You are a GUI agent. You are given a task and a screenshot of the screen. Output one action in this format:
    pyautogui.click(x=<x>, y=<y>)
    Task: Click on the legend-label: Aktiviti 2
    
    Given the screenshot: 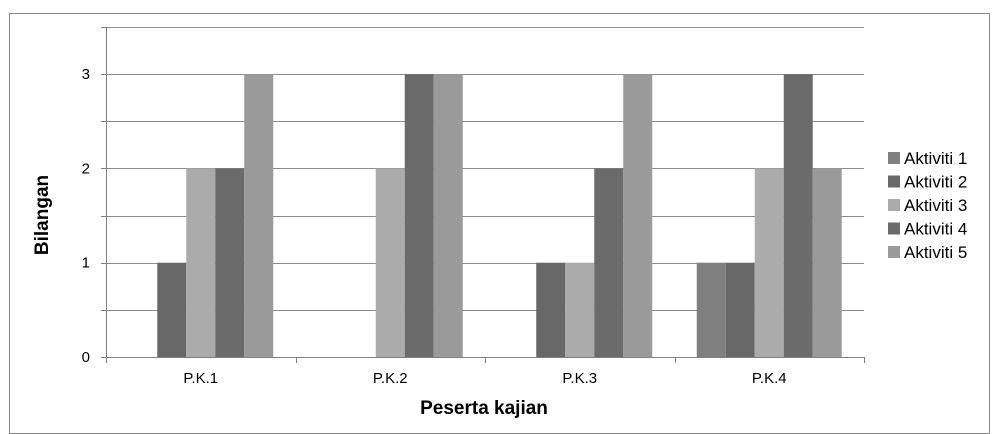 What is the action you would take?
    pyautogui.click(x=935, y=182)
    